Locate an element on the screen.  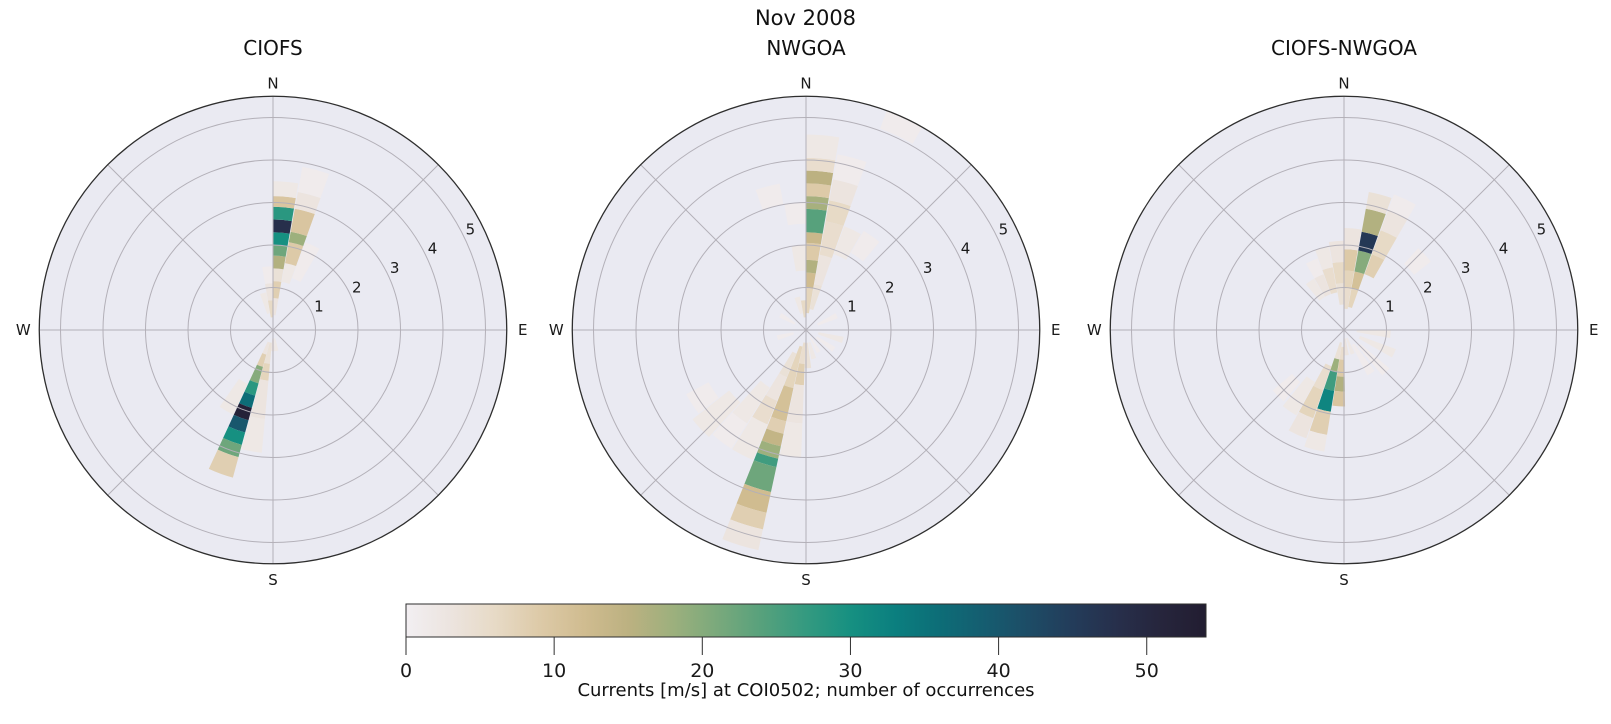
plot-title-ciofs-nwgoa: CIOFS-NWGOA is located at coordinates (1344, 48).